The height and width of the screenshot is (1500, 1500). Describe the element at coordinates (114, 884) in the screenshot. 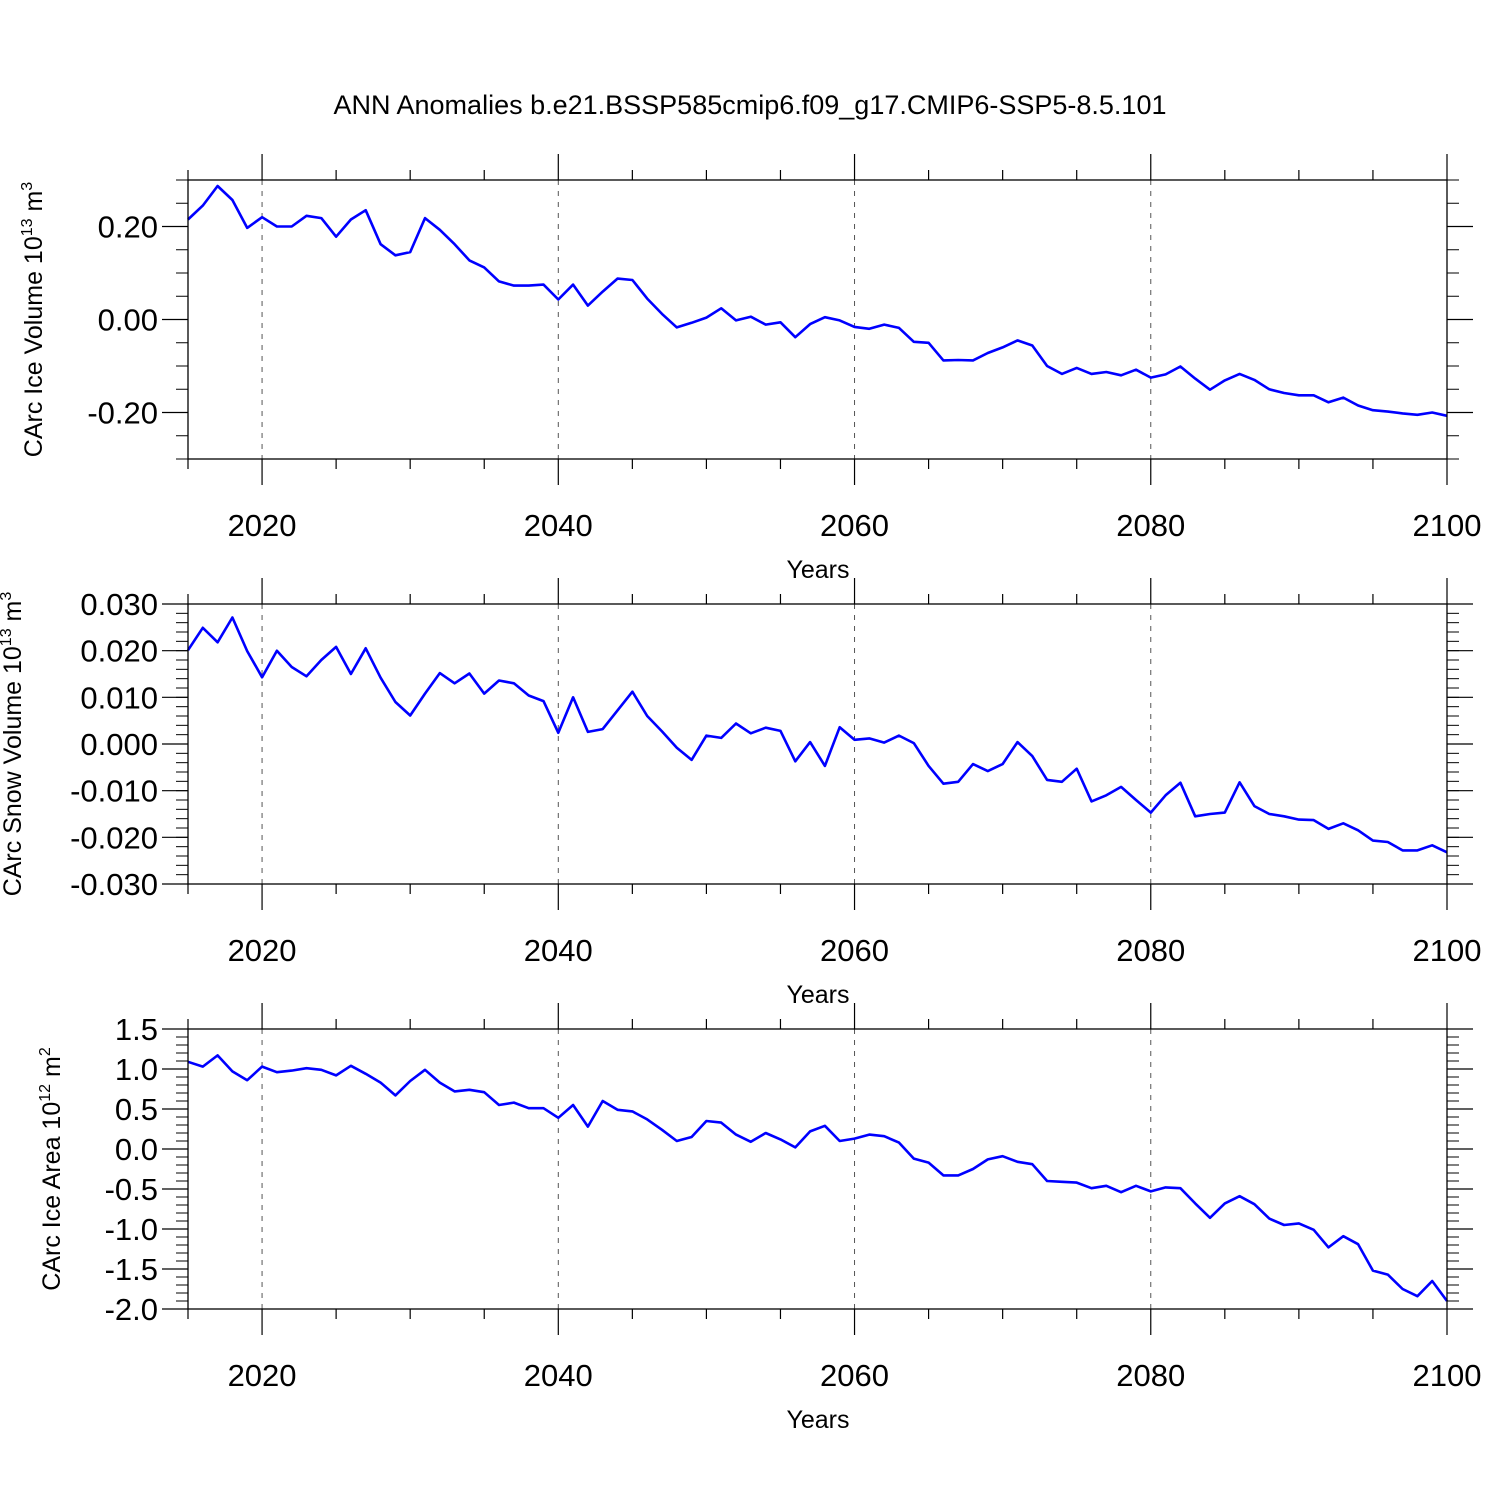

I see `y-tick-label: -0.030` at that location.